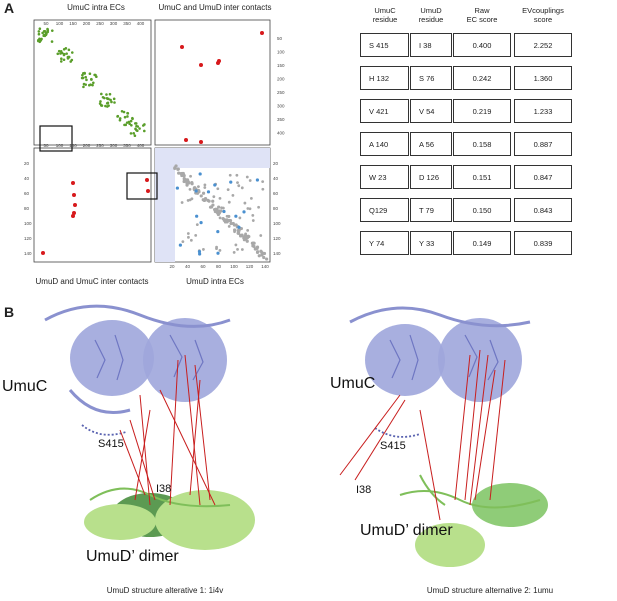 Image resolution: width=617 pixels, height=601 pixels. I want to click on umud-dimer-label-right: UmuD’ dimer, so click(406, 530).